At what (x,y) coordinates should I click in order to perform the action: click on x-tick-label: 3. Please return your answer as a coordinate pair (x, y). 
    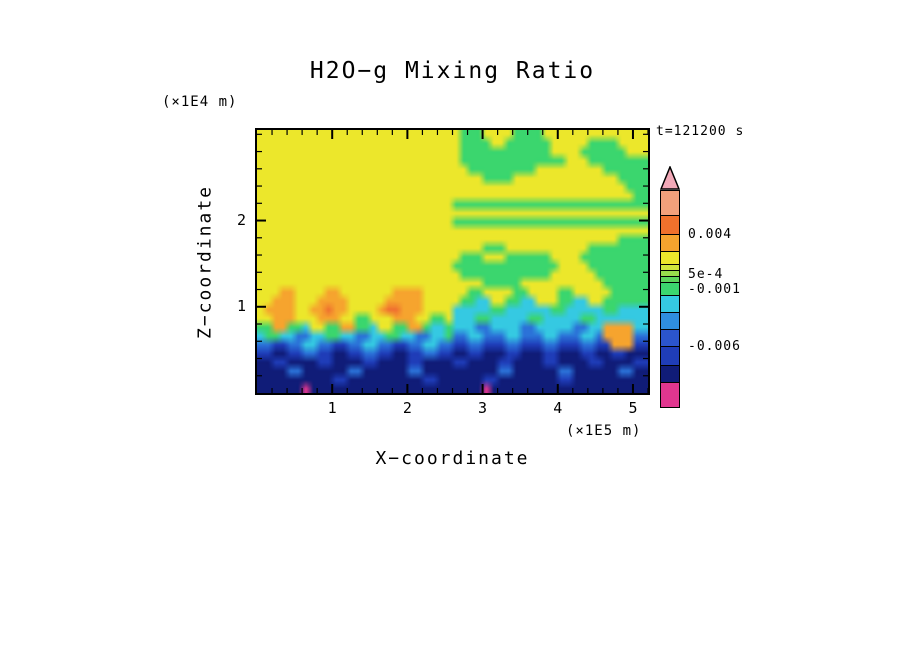
    Looking at the image, I should click on (483, 408).